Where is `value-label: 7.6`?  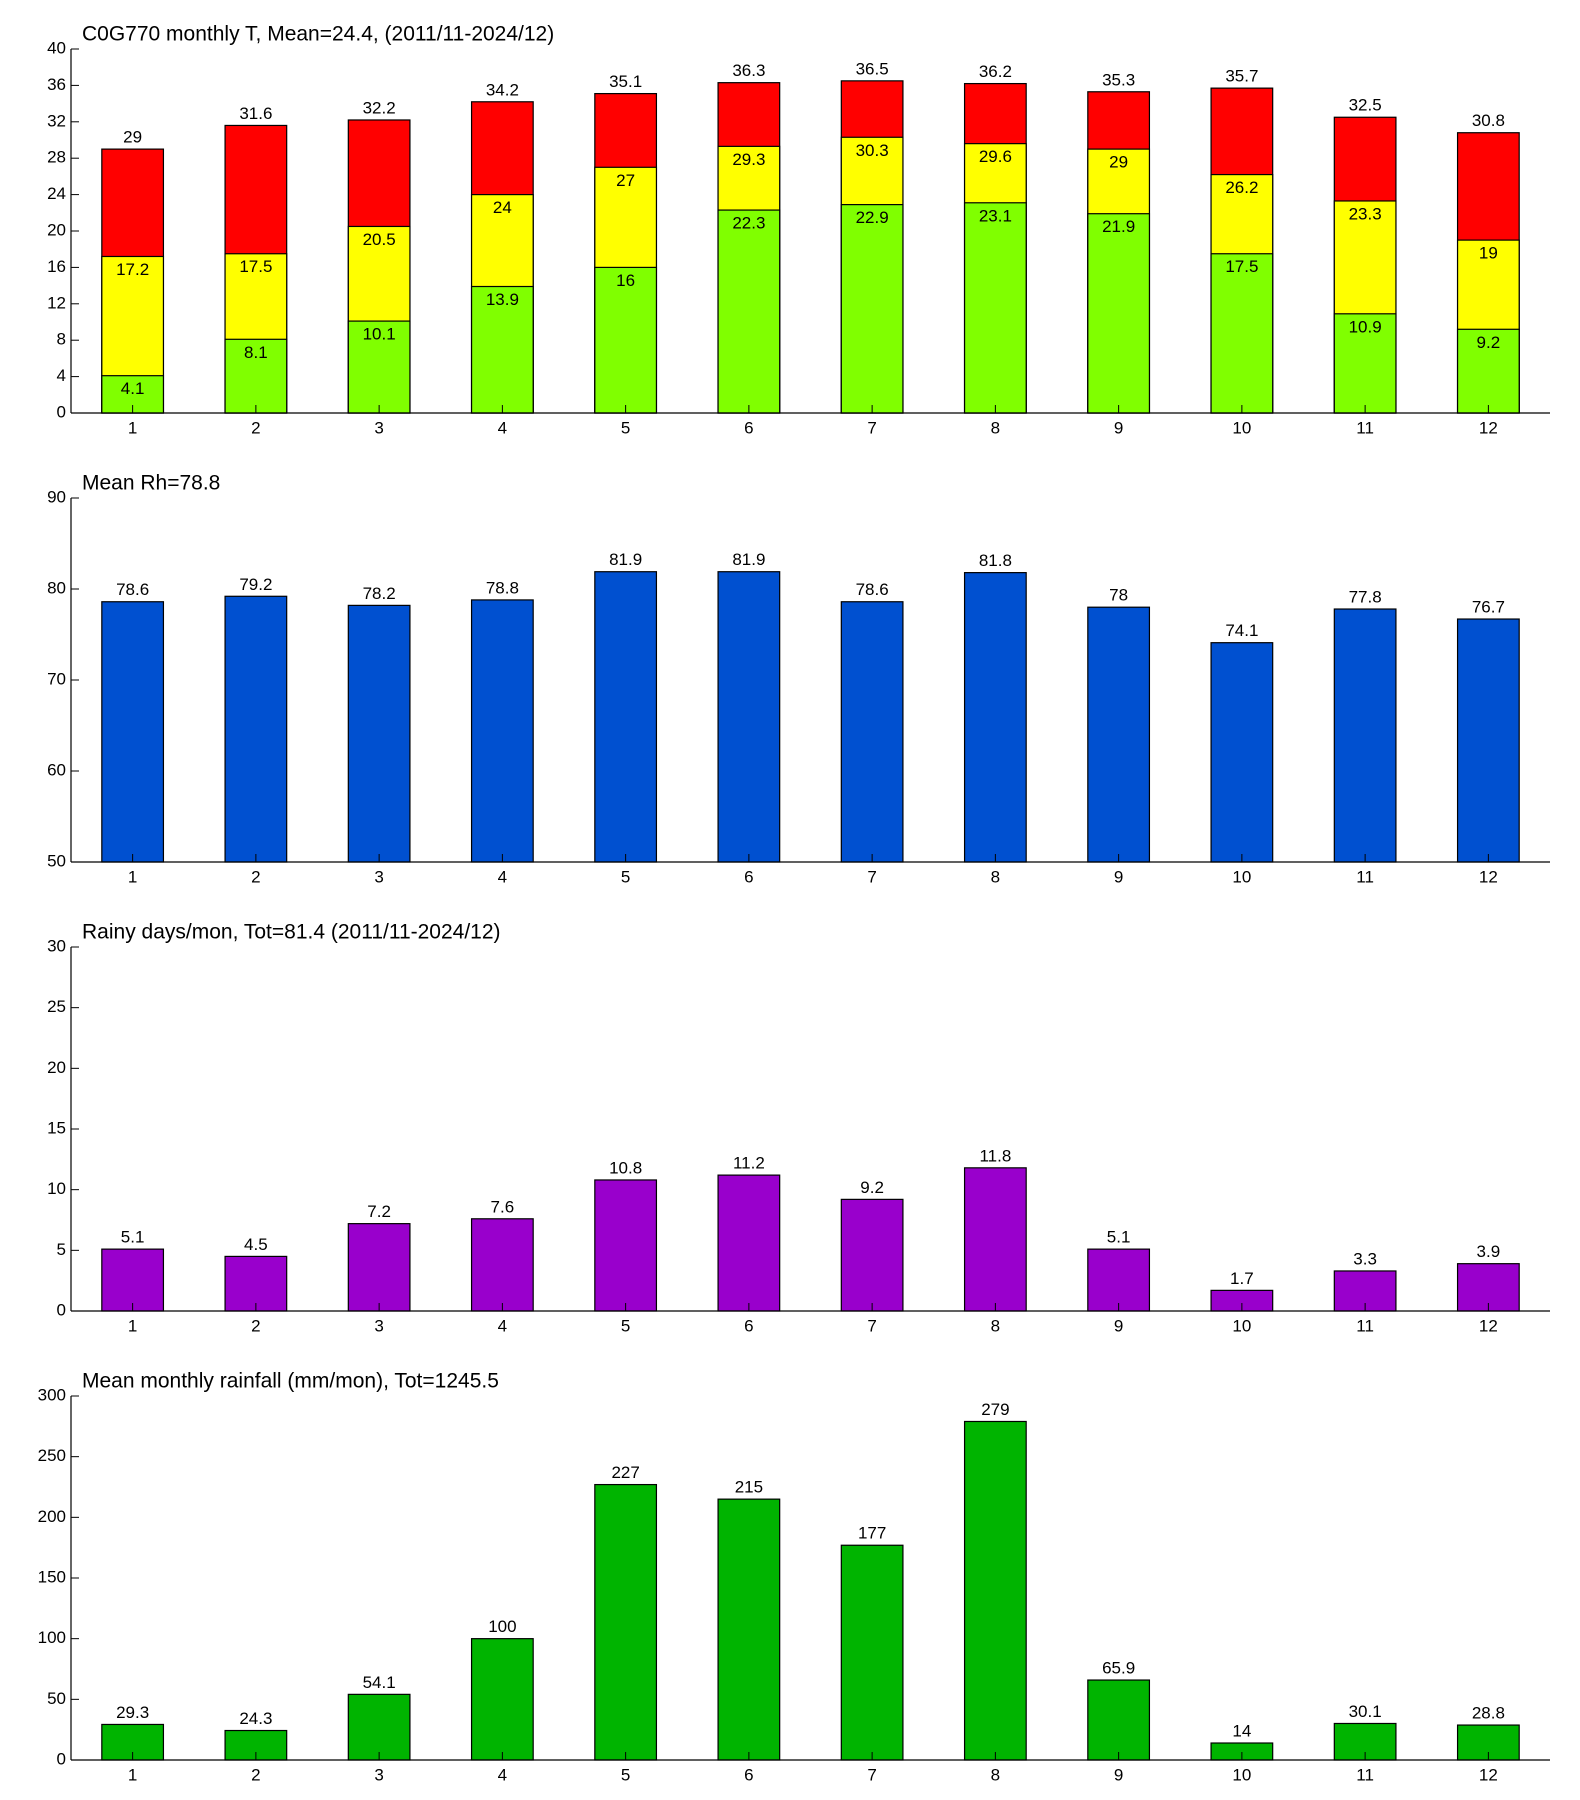
value-label: 7.6 is located at coordinates (503, 1206).